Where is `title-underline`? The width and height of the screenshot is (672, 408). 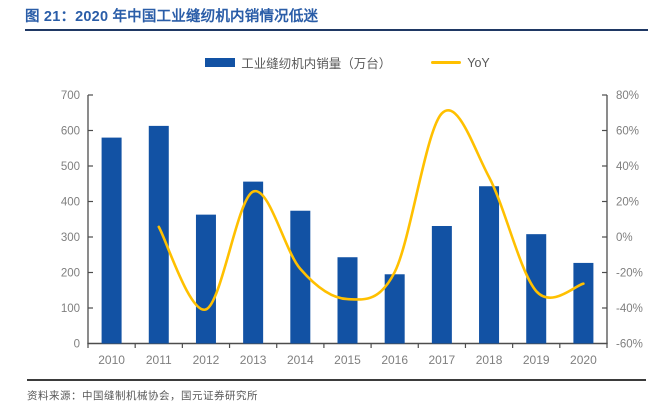
title-underline is located at coordinates (336, 30).